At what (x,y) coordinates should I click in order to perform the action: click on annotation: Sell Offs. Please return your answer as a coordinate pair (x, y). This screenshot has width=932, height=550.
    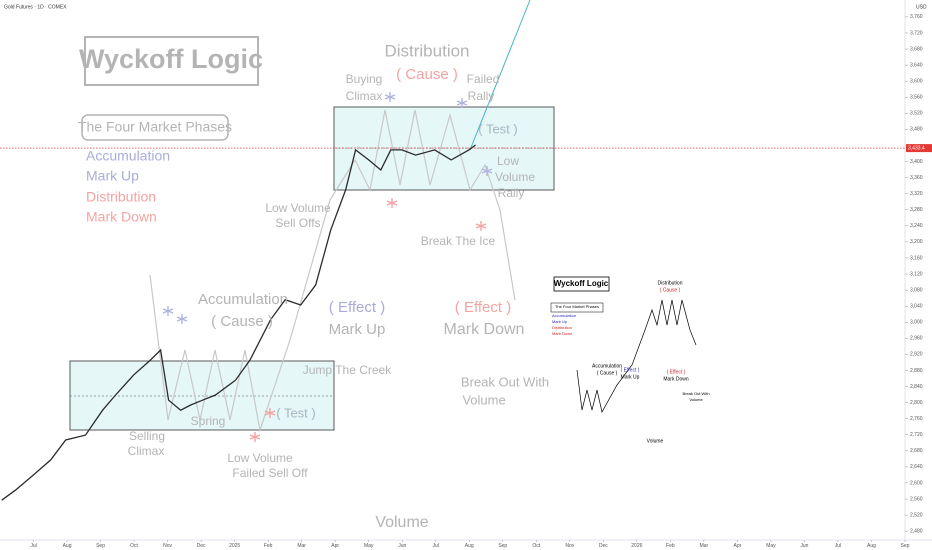
    Looking at the image, I should click on (297, 223).